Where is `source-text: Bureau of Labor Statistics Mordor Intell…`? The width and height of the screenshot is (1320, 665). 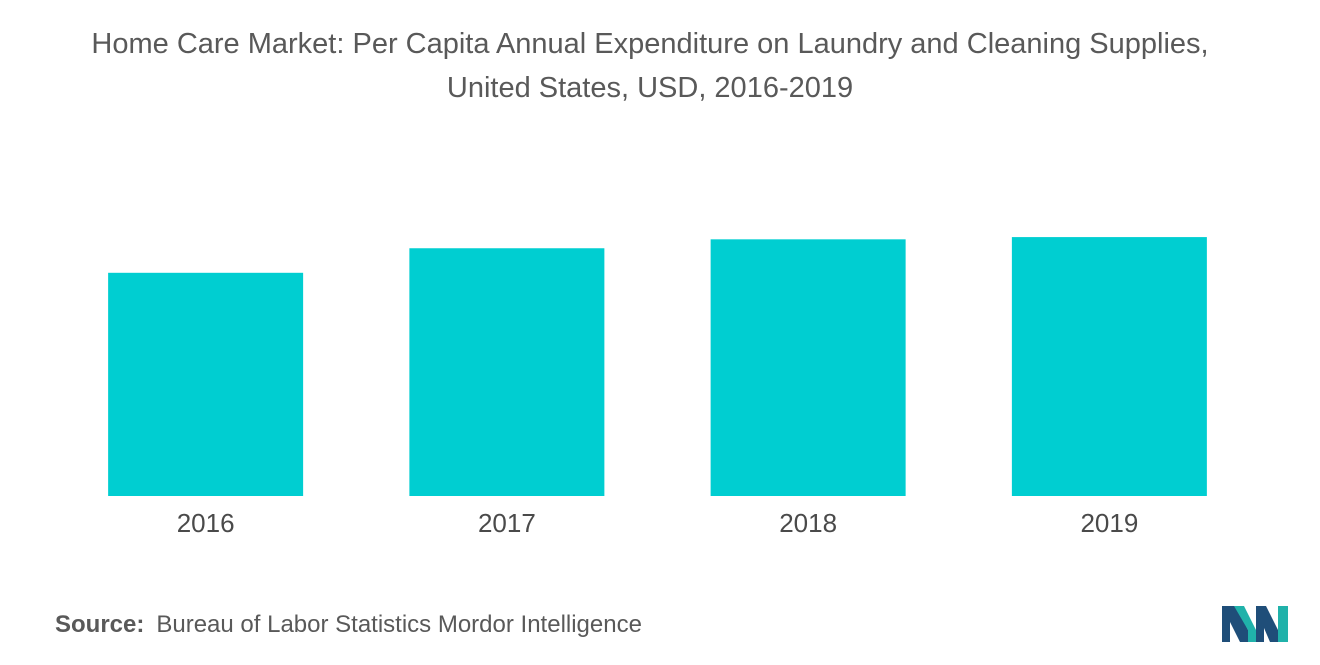
source-text: Bureau of Labor Statistics Mordor Intell… is located at coordinates (399, 624).